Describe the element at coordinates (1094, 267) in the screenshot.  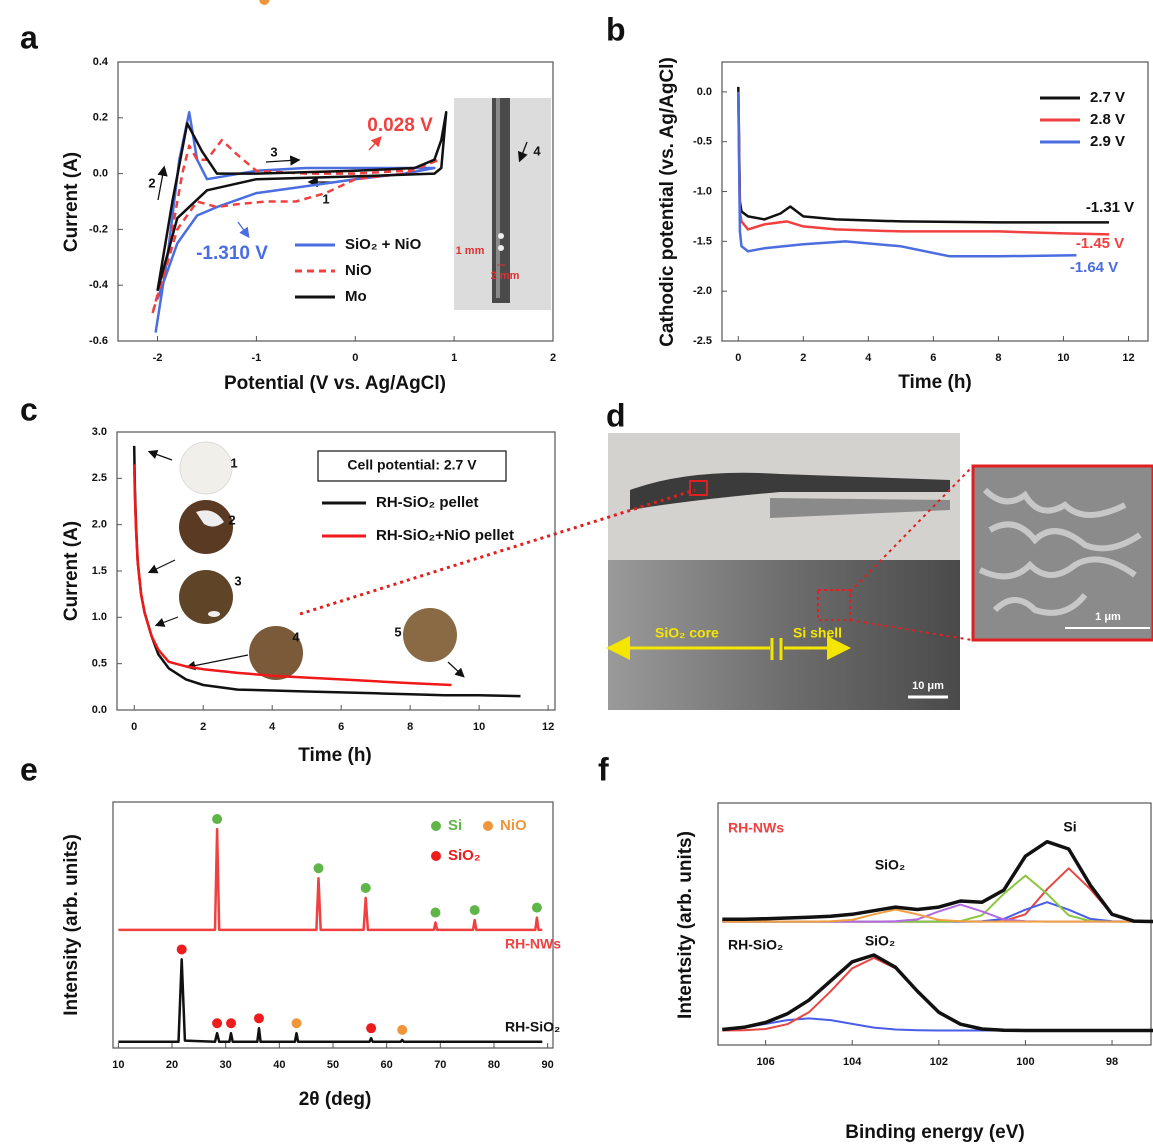
I see `annotation: -1.64 V` at that location.